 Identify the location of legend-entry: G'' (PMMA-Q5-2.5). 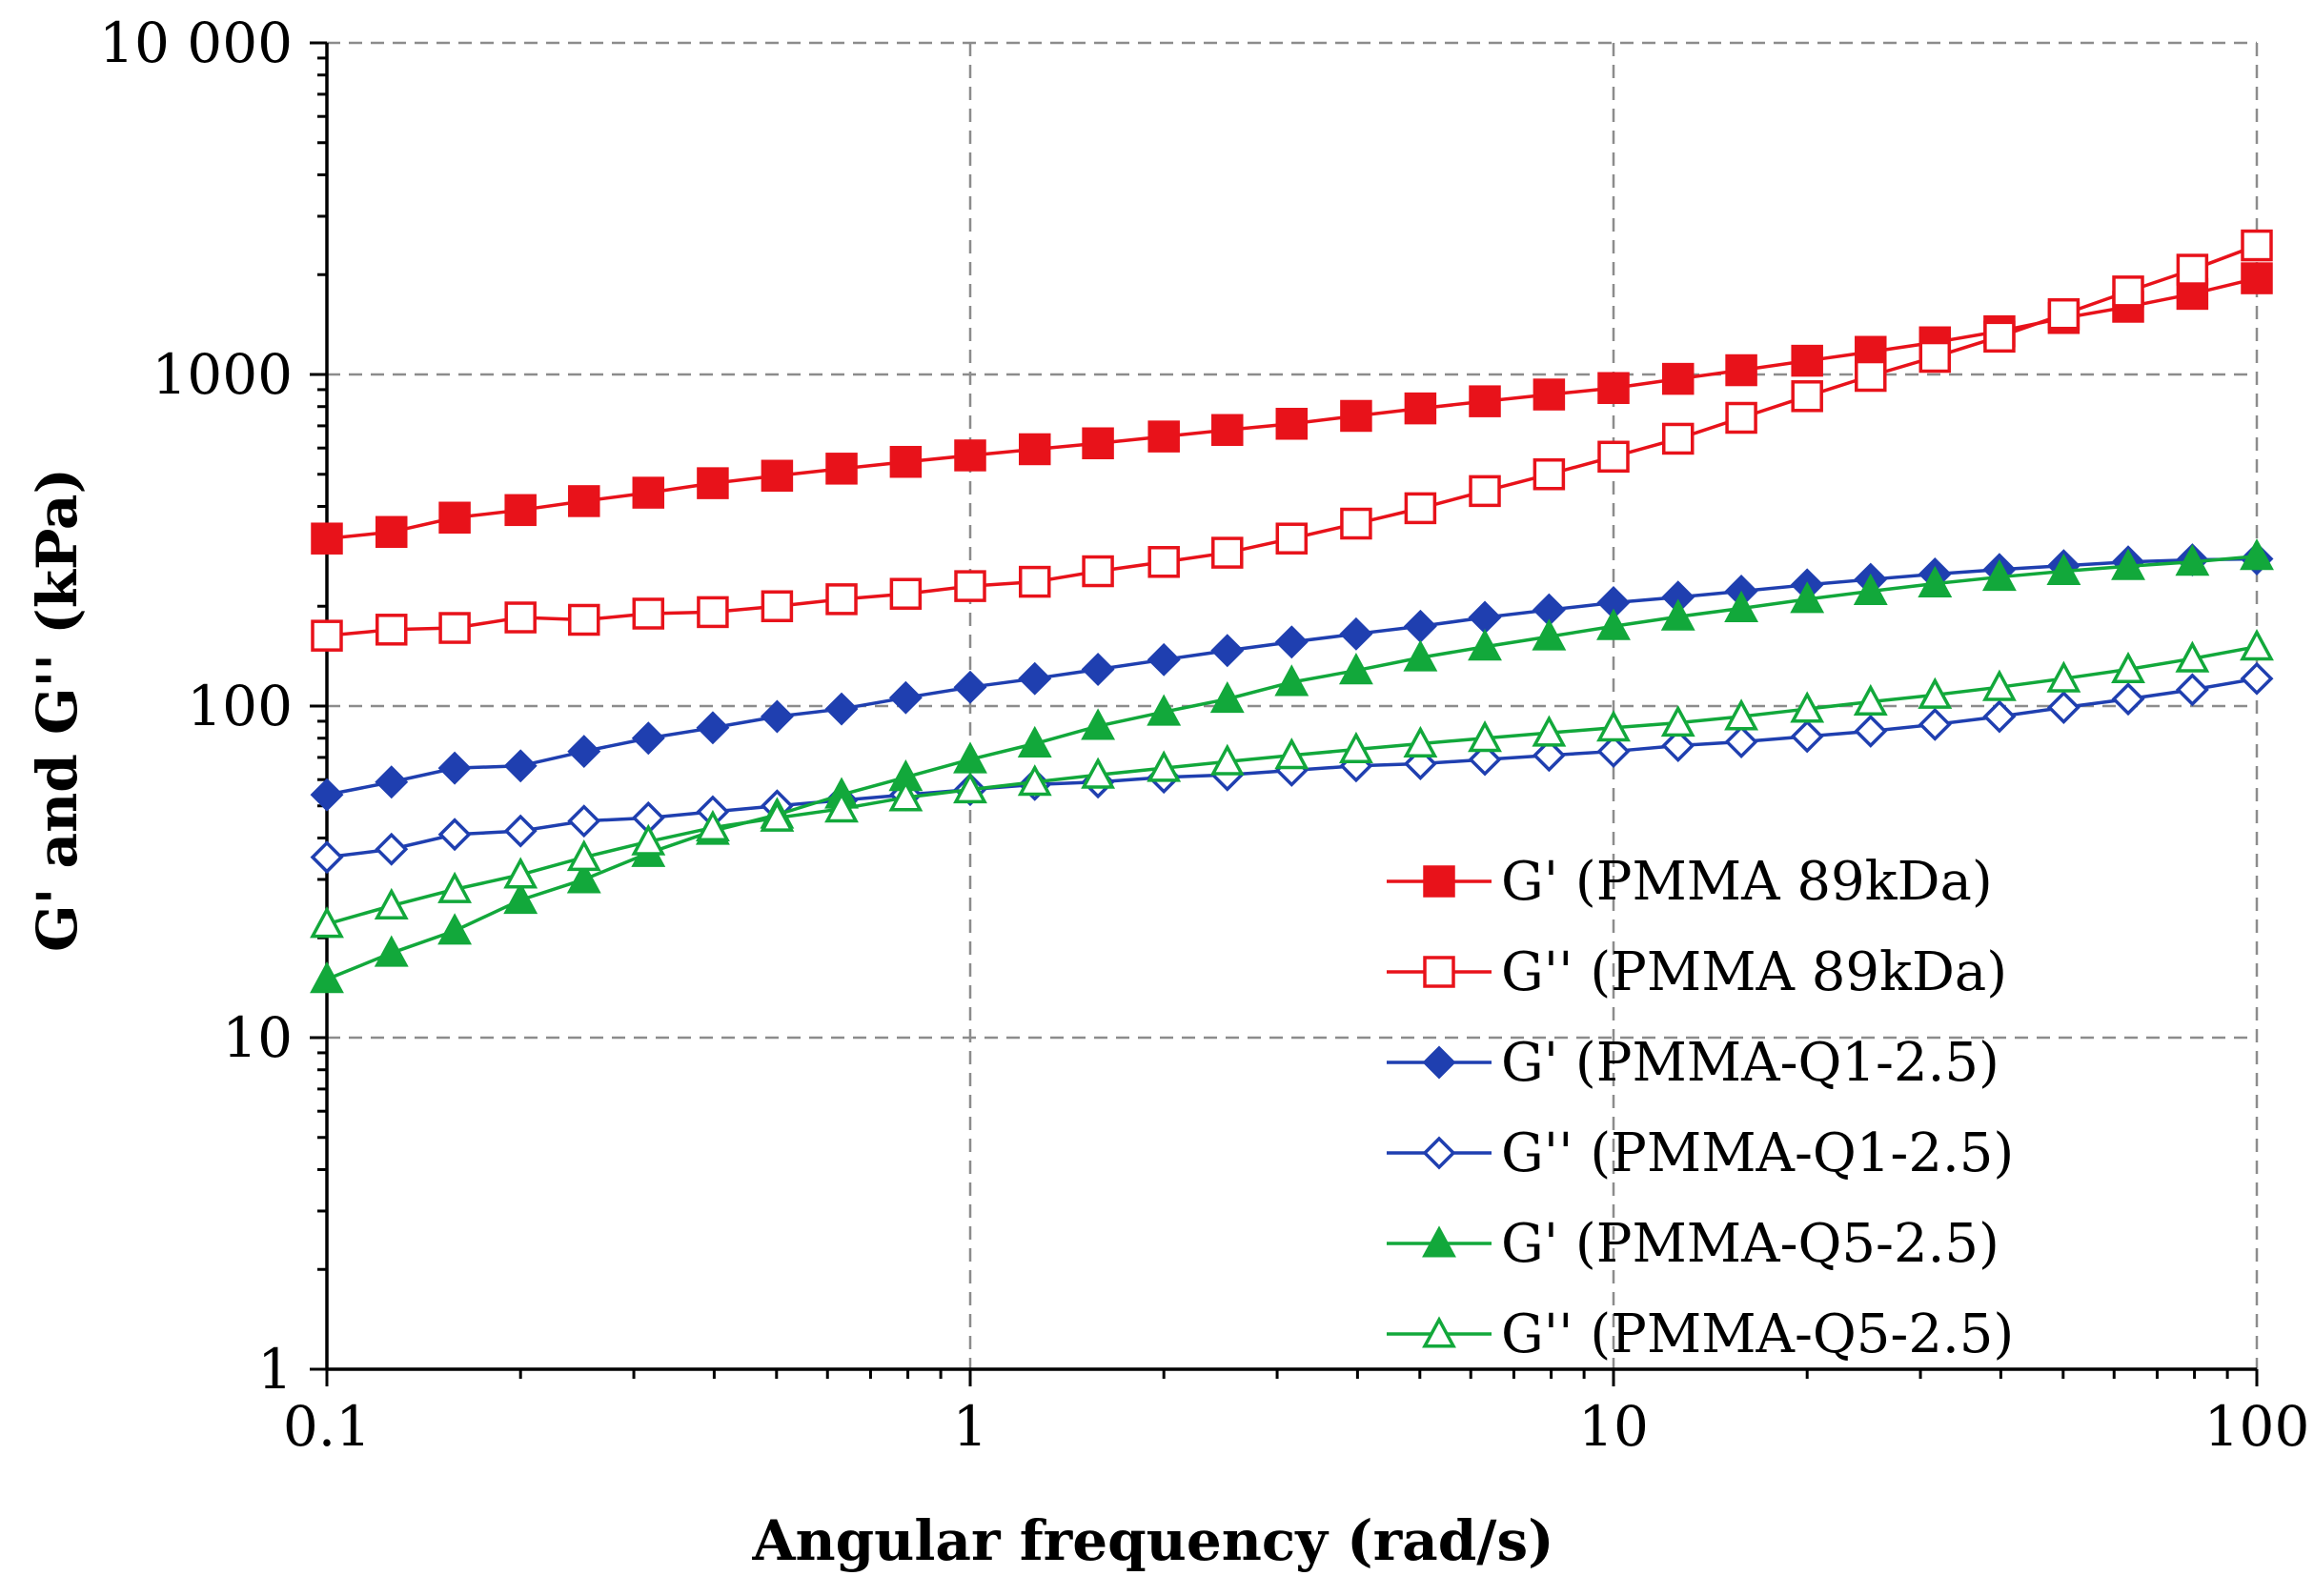
(1700, 1334).